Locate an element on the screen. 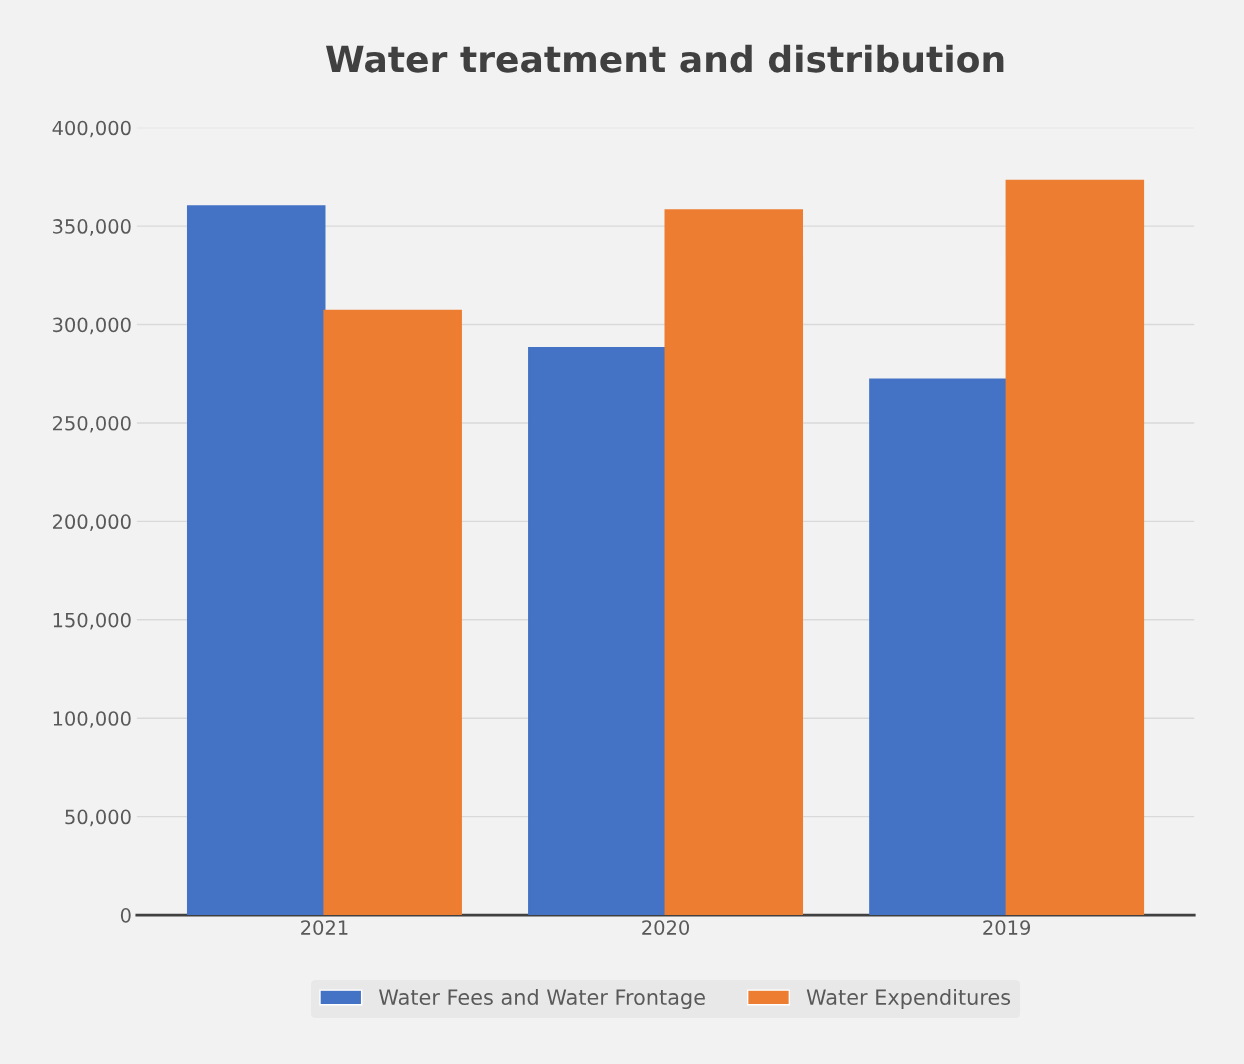  legend-label: Water Fees and Water Frontage is located at coordinates (542, 999).